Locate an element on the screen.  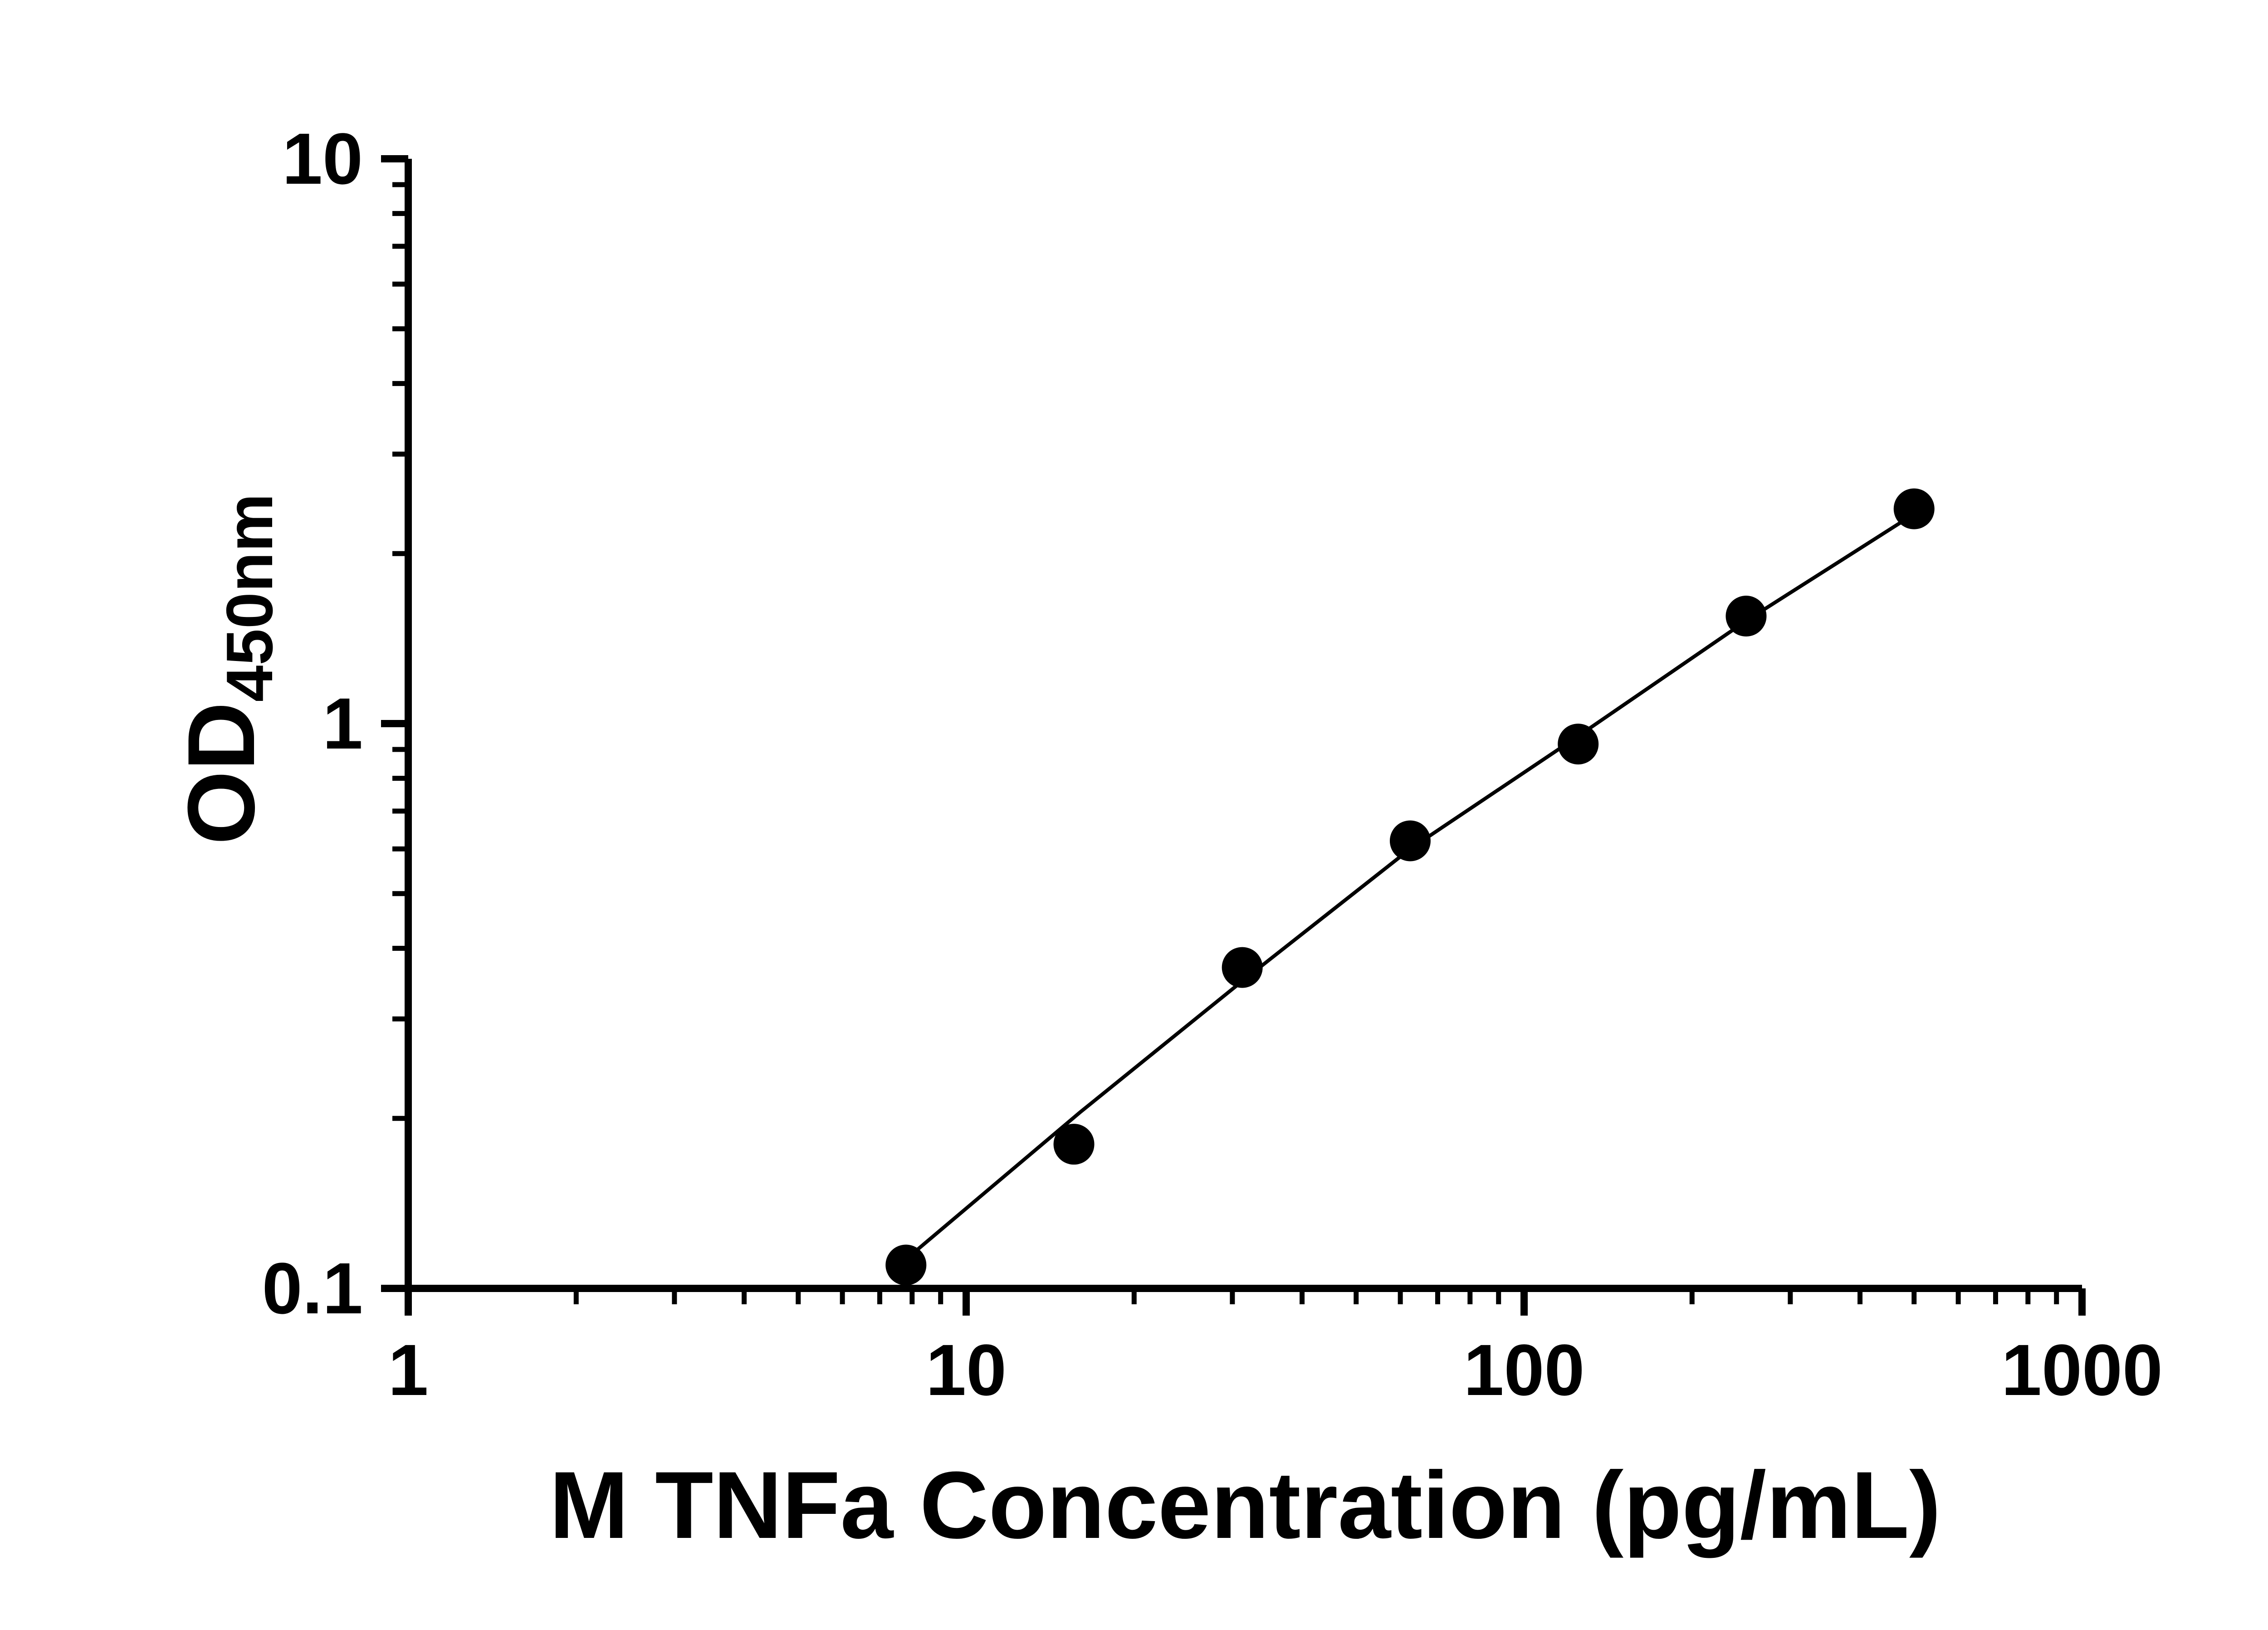
y-axis-title-main: OD is located at coordinates (221, 773).